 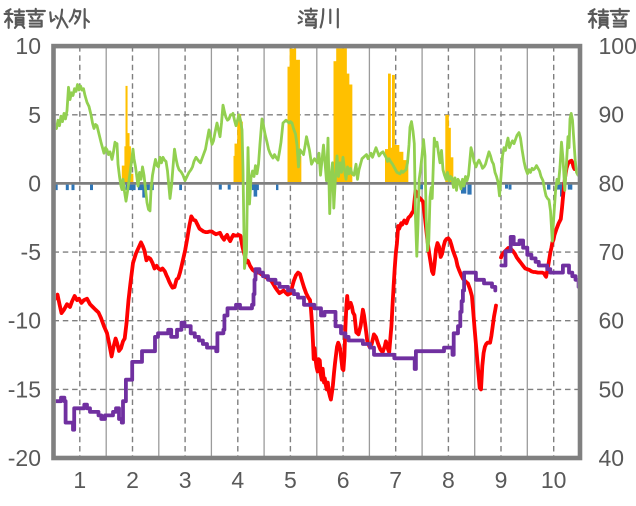 I want to click on svg-text: 4, so click(x=237, y=480).